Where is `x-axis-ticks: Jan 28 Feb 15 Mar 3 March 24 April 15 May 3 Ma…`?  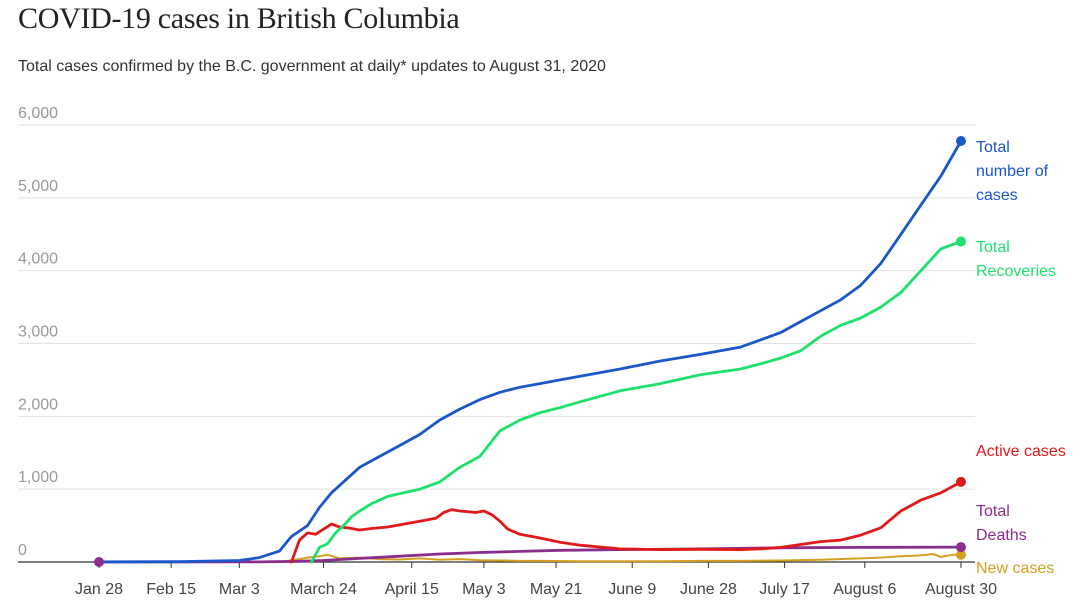
x-axis-ticks: Jan 28 Feb 15 Mar 3 March 24 April 15 May 3 Ma… is located at coordinates (536, 580).